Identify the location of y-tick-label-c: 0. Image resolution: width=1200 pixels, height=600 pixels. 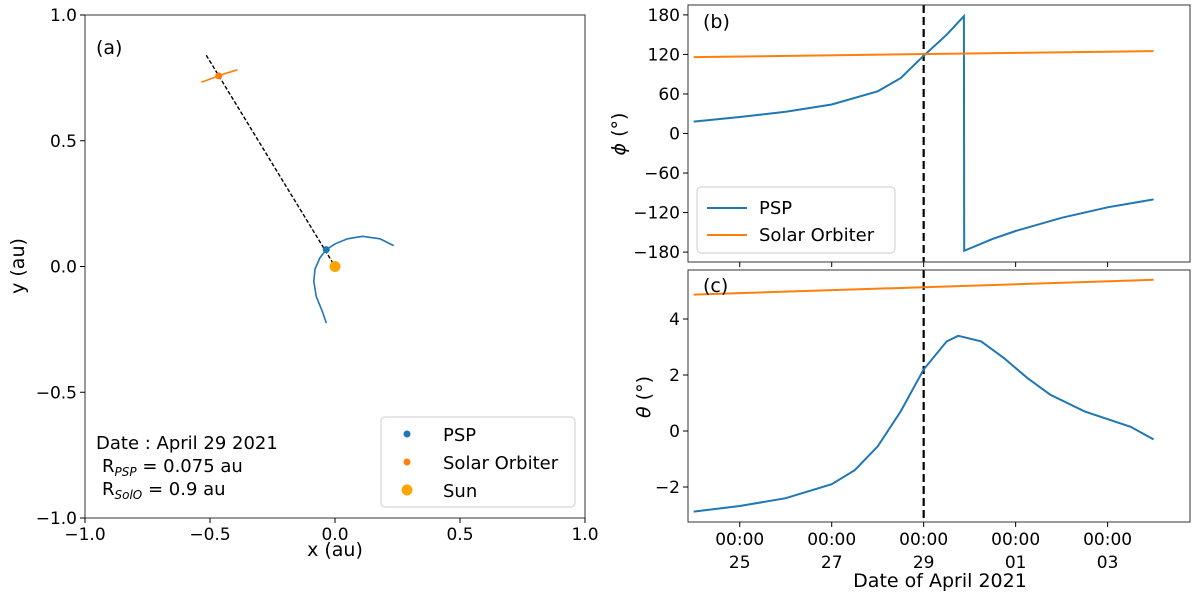
(674, 432).